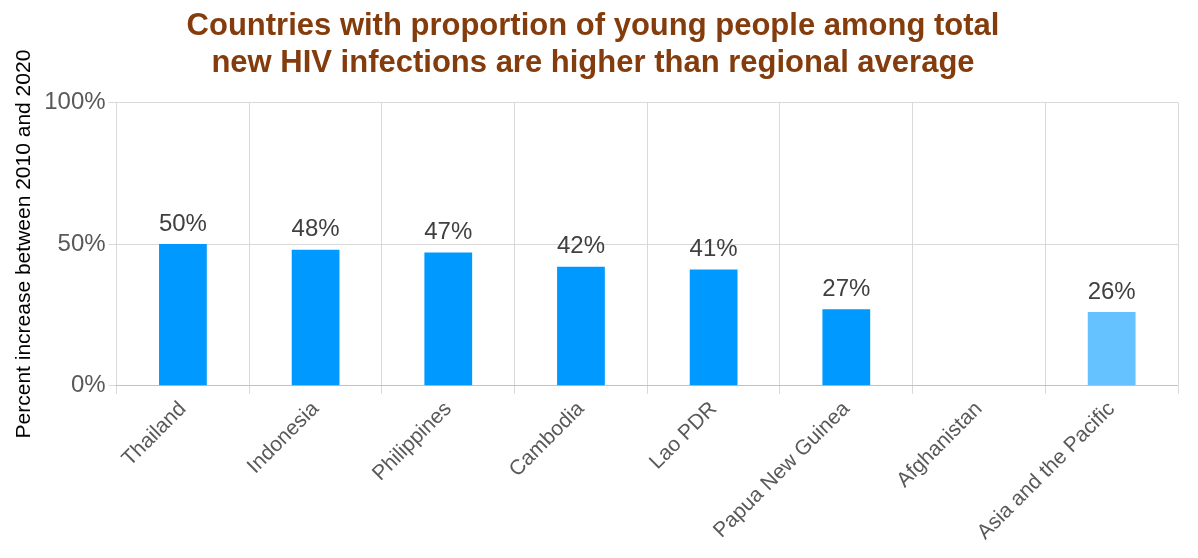 This screenshot has height=558, width=1198. I want to click on y-tick-label: 100%, so click(75, 101).